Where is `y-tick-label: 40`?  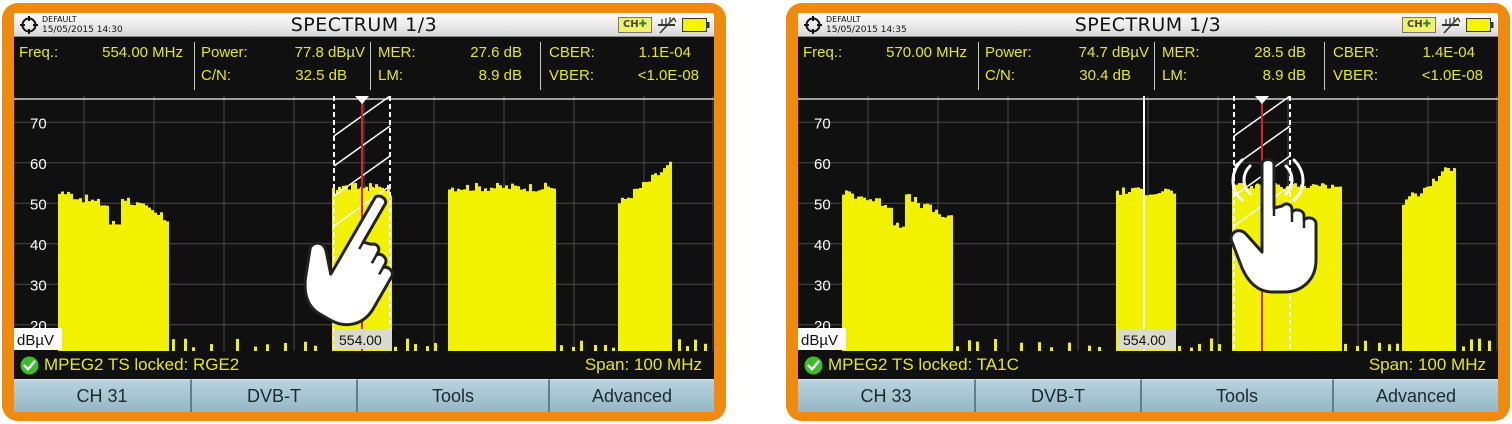 y-tick-label: 40 is located at coordinates (822, 245).